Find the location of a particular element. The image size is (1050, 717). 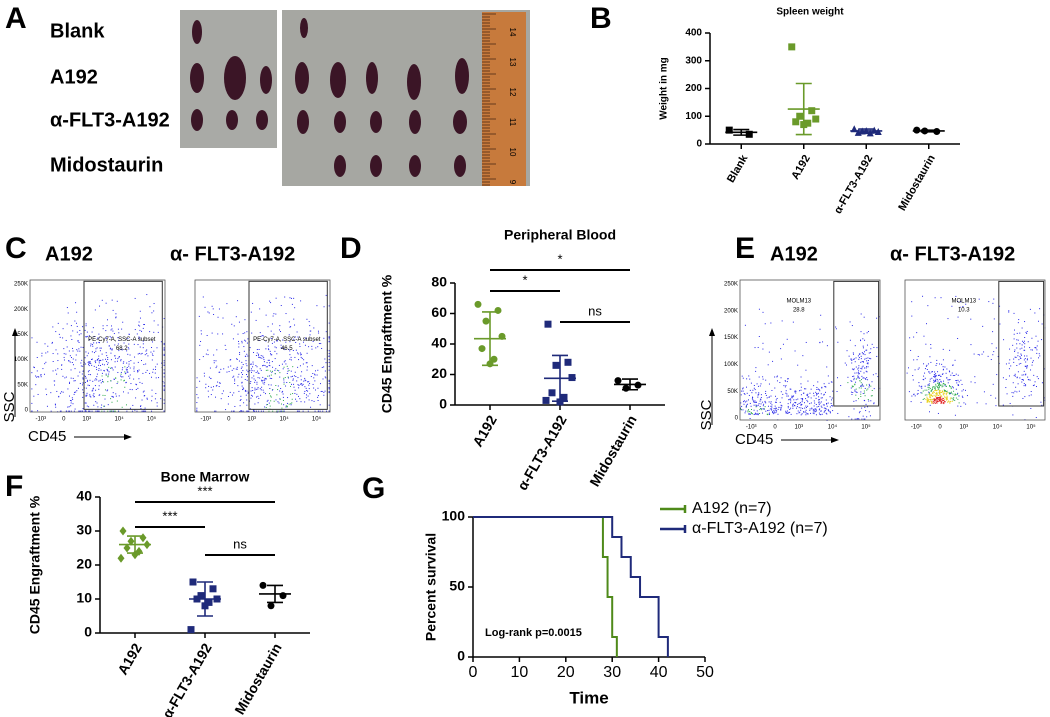

x-tick-label: 0 is located at coordinates (940, 428).